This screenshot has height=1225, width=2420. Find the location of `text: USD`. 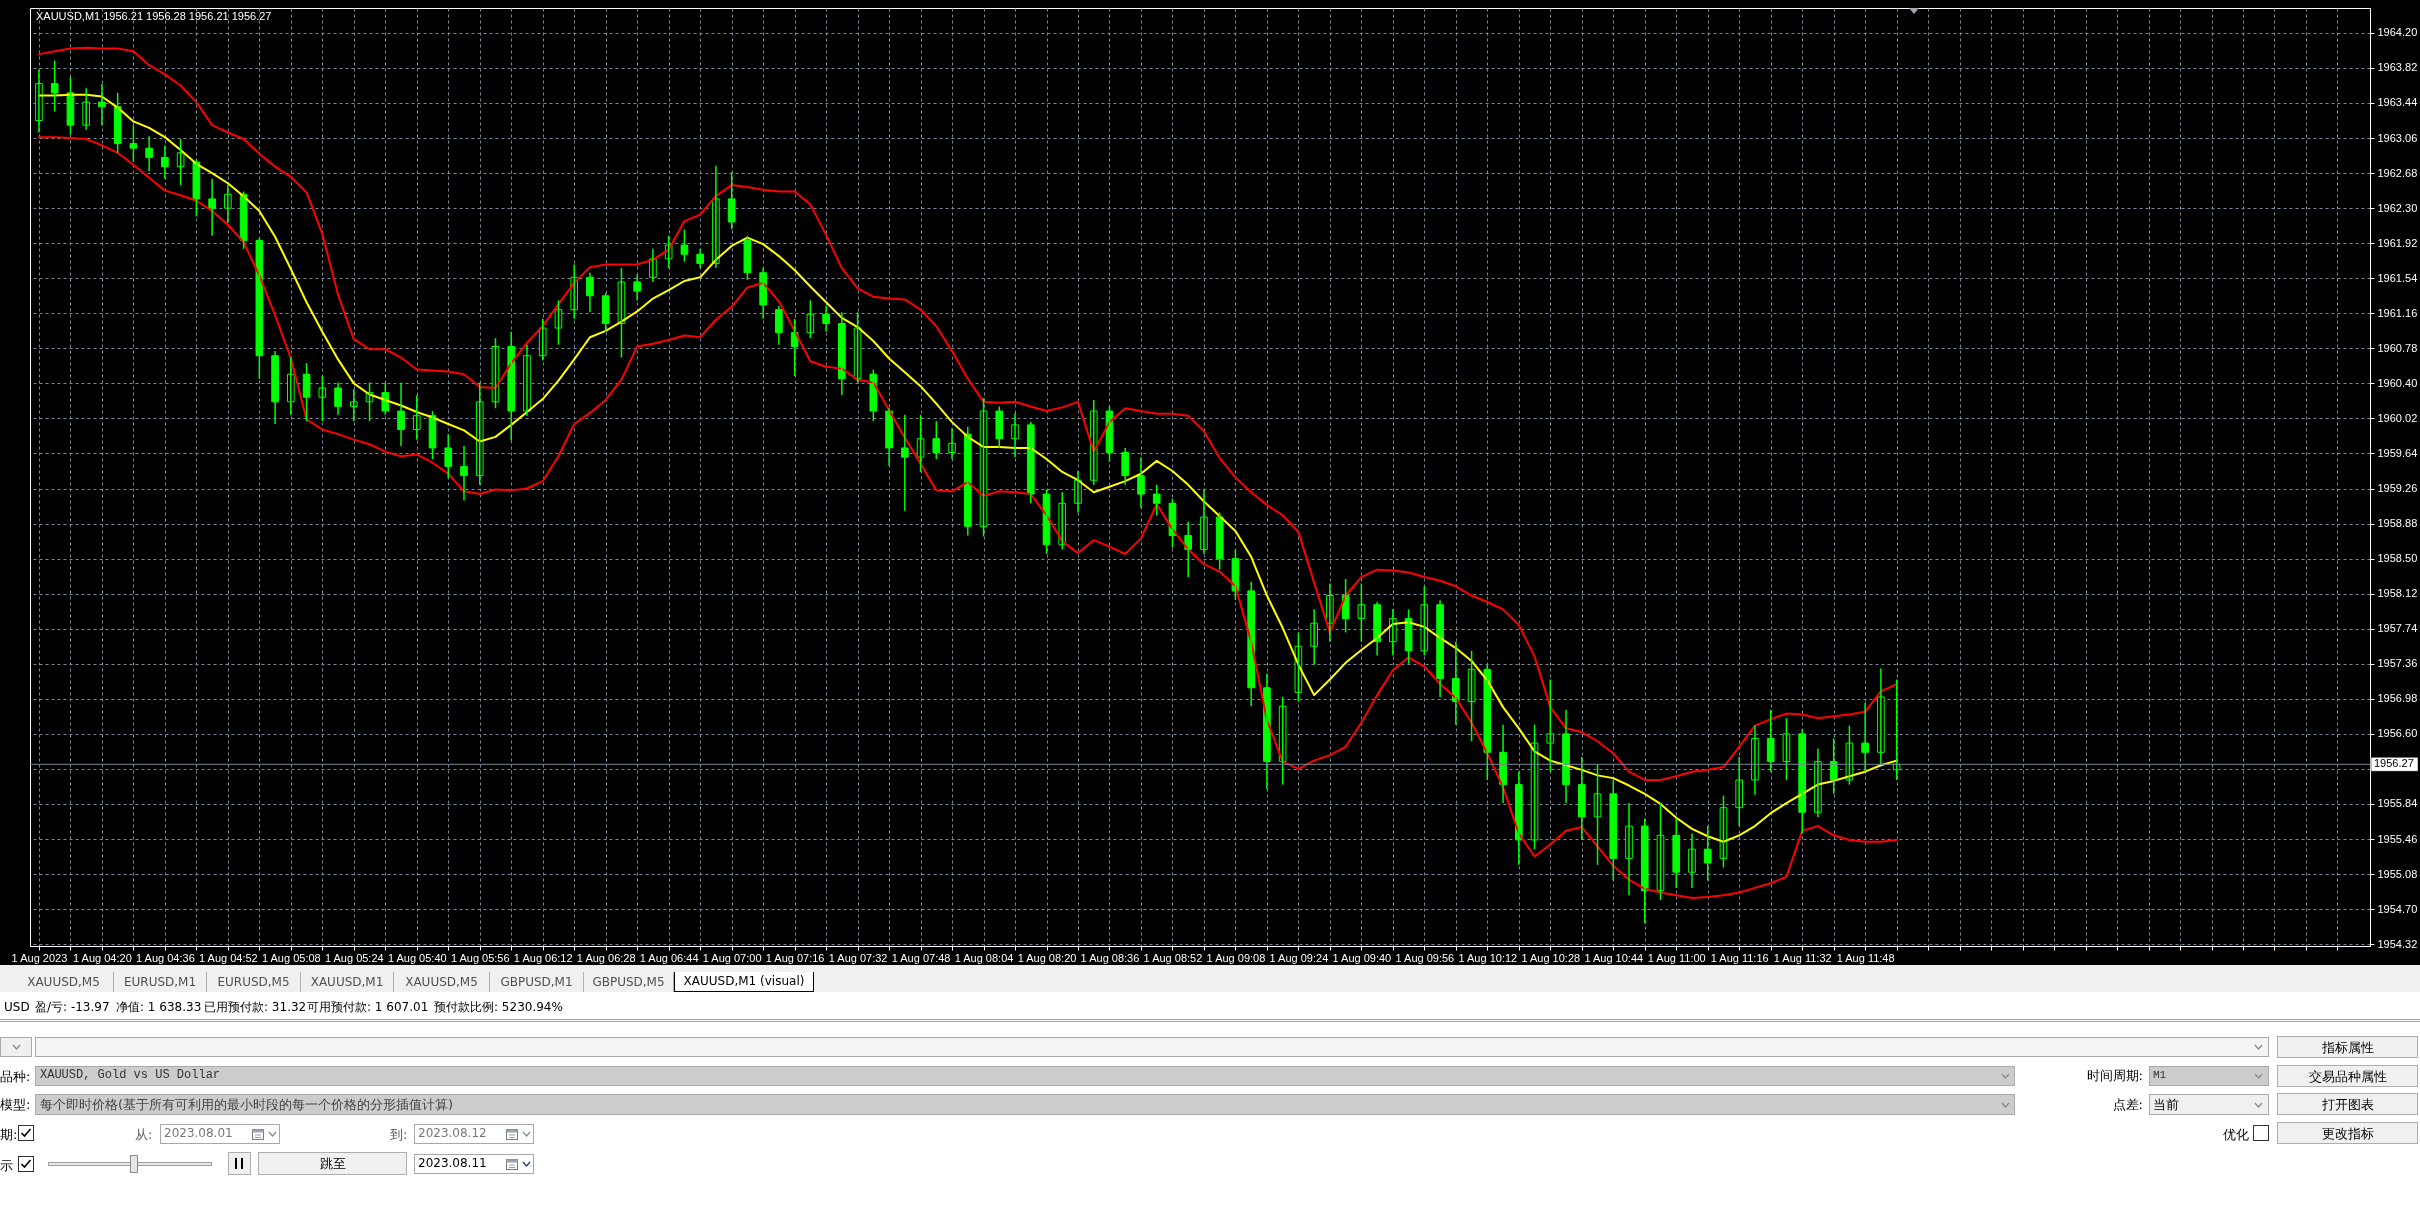

text: USD is located at coordinates (17, 1007).